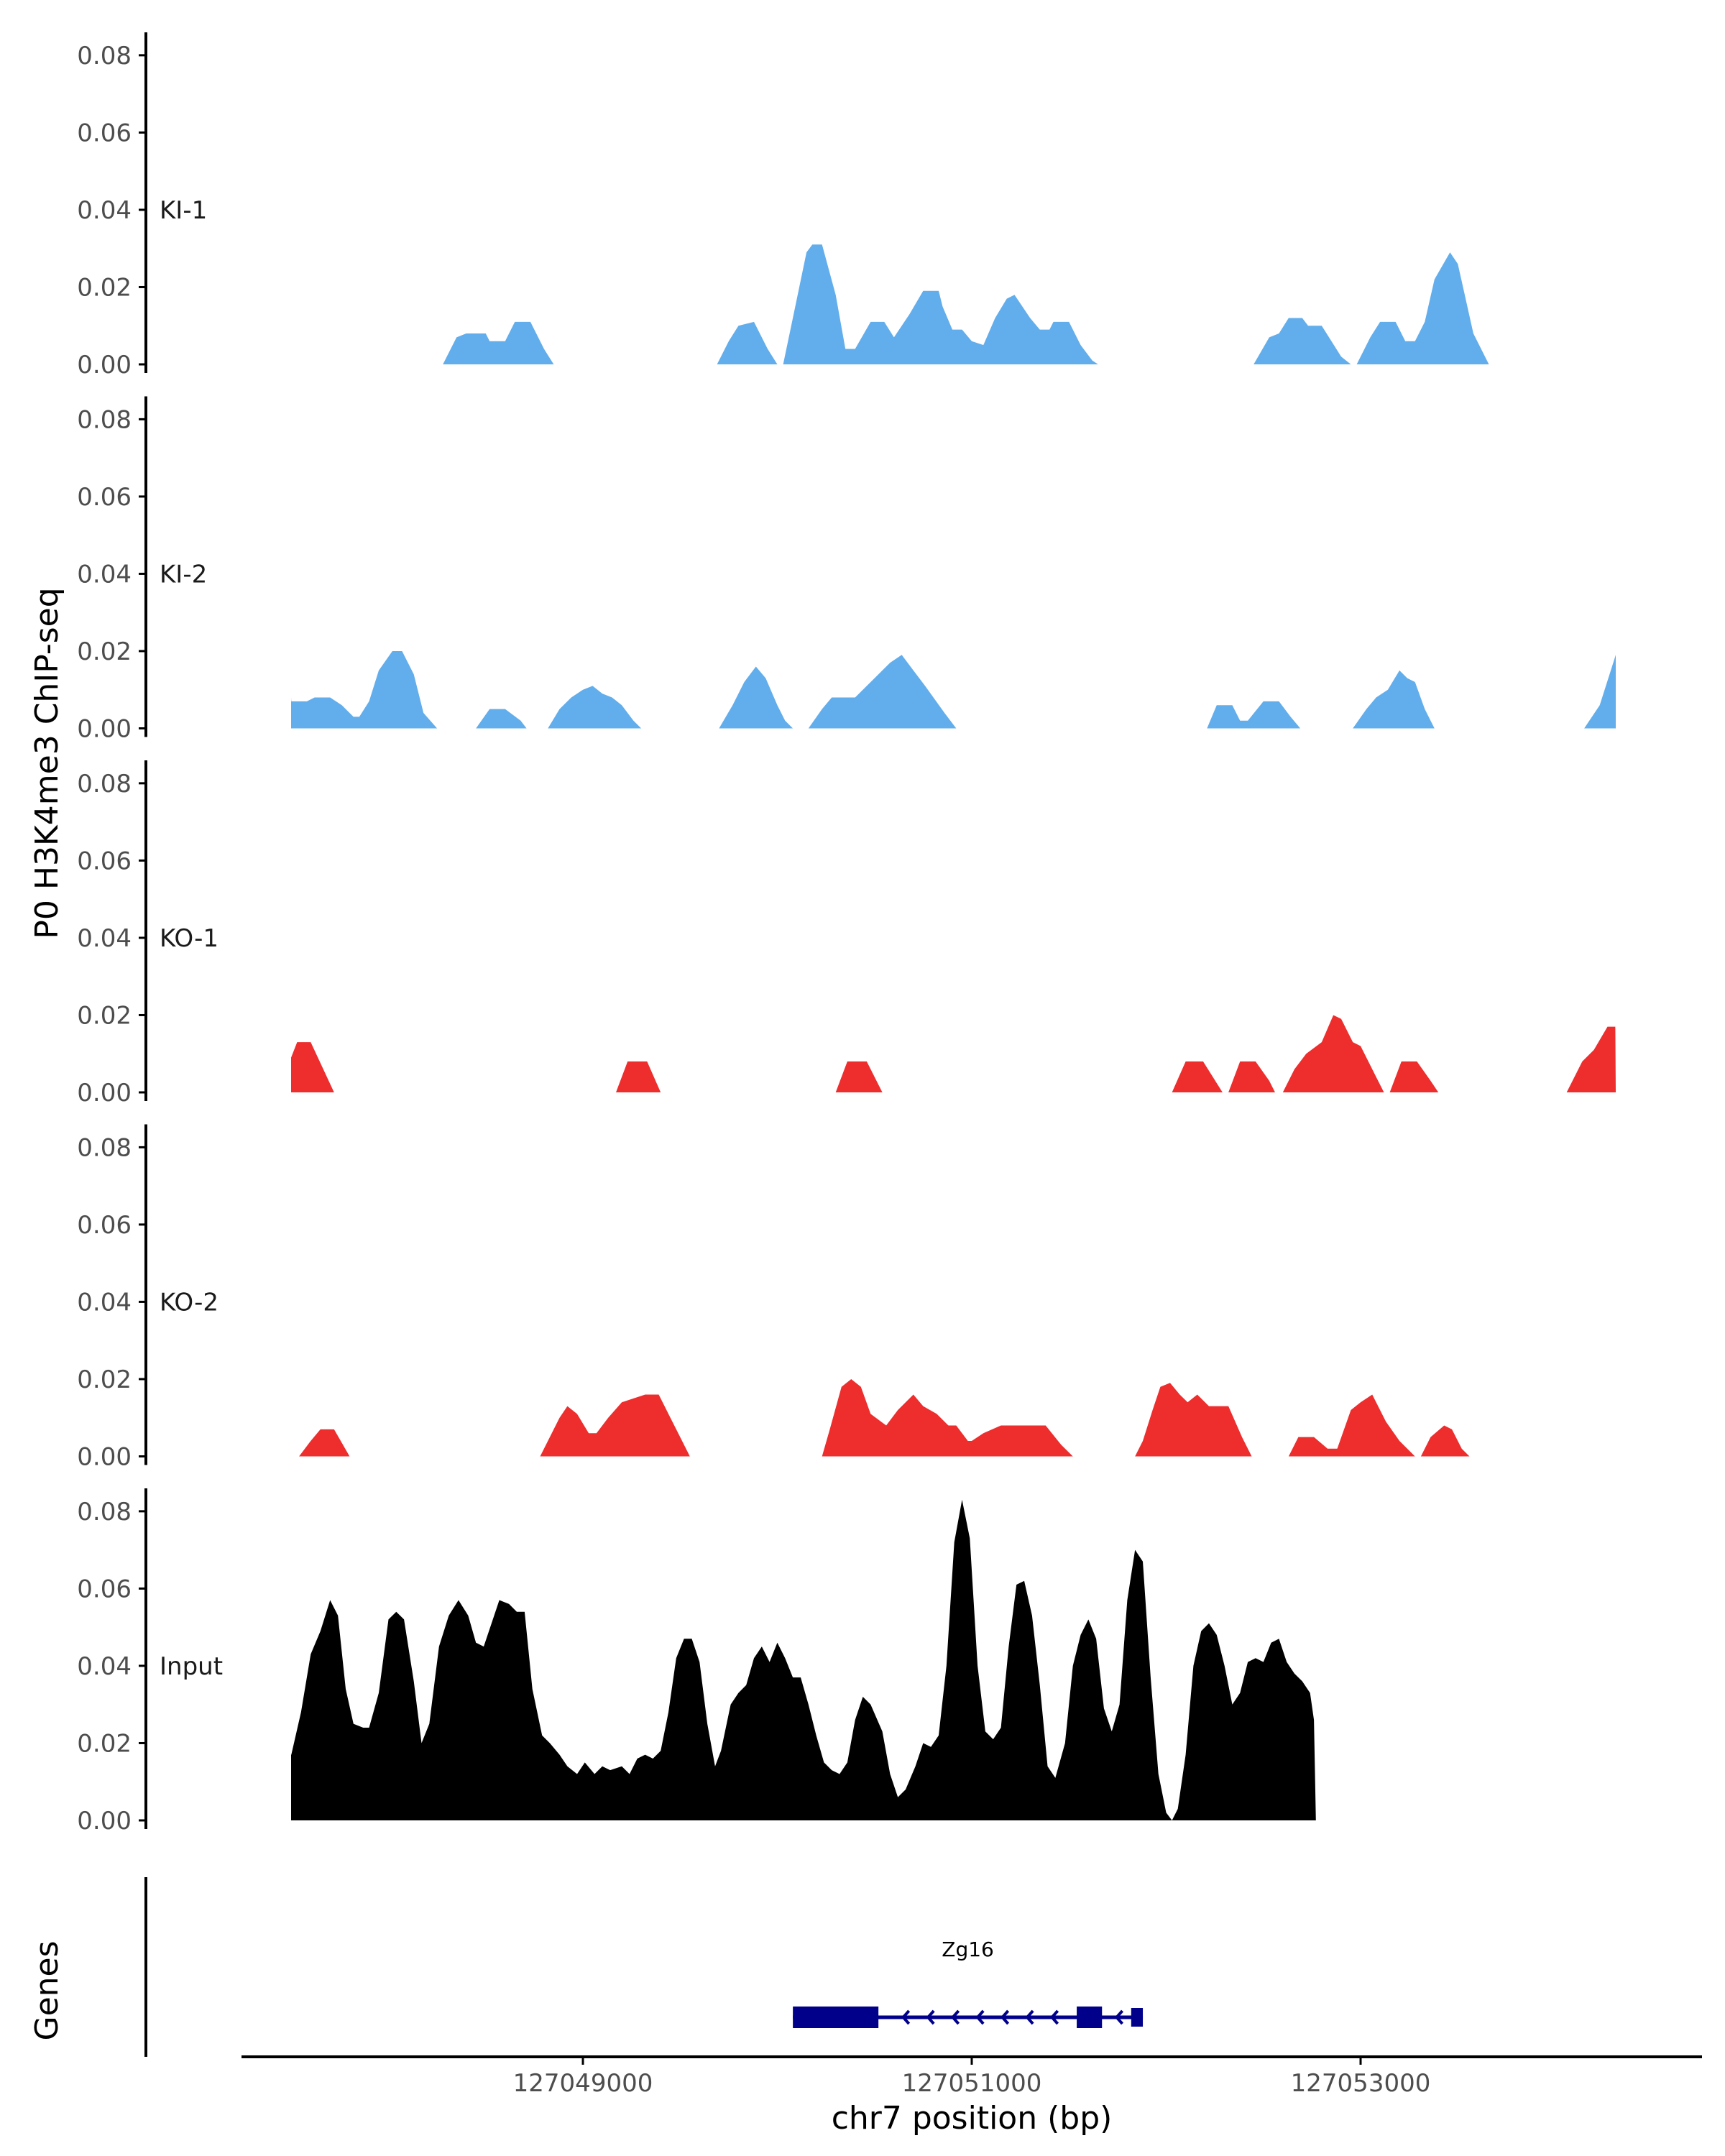  What do you see at coordinates (183, 575) in the screenshot?
I see `track-label: KI-2` at bounding box center [183, 575].